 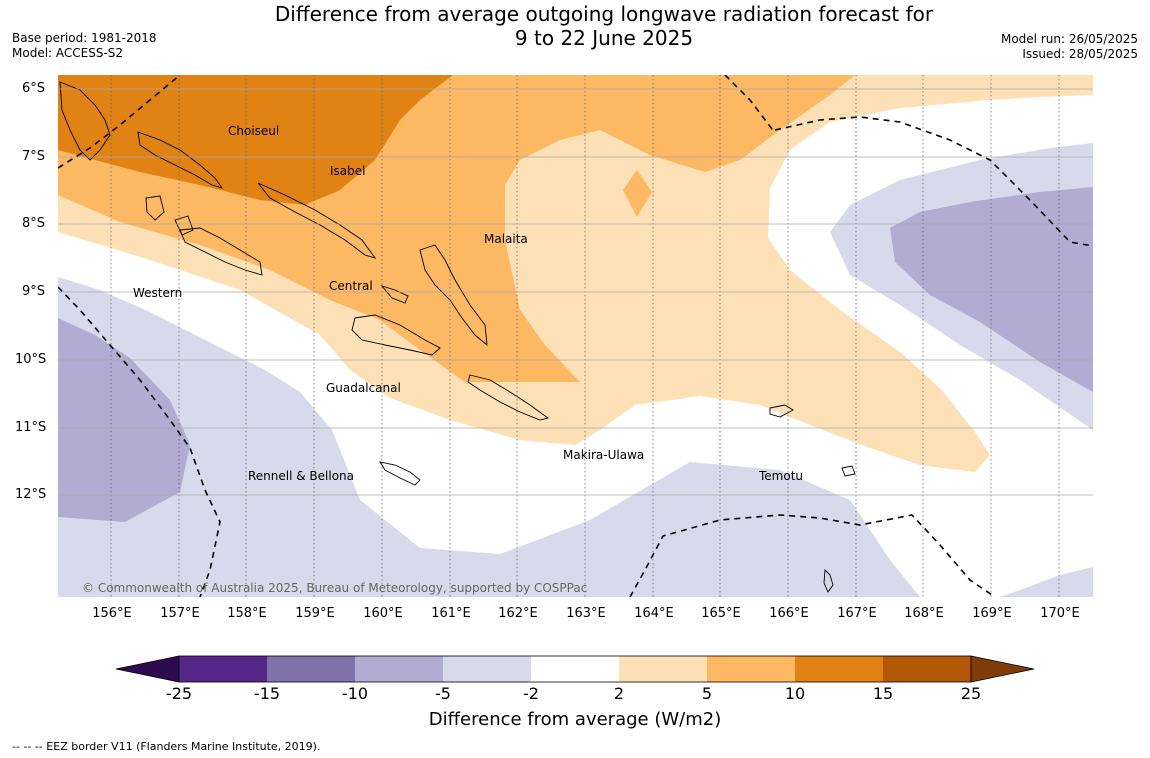 I want to click on colorbar-outline, so click(x=575, y=669).